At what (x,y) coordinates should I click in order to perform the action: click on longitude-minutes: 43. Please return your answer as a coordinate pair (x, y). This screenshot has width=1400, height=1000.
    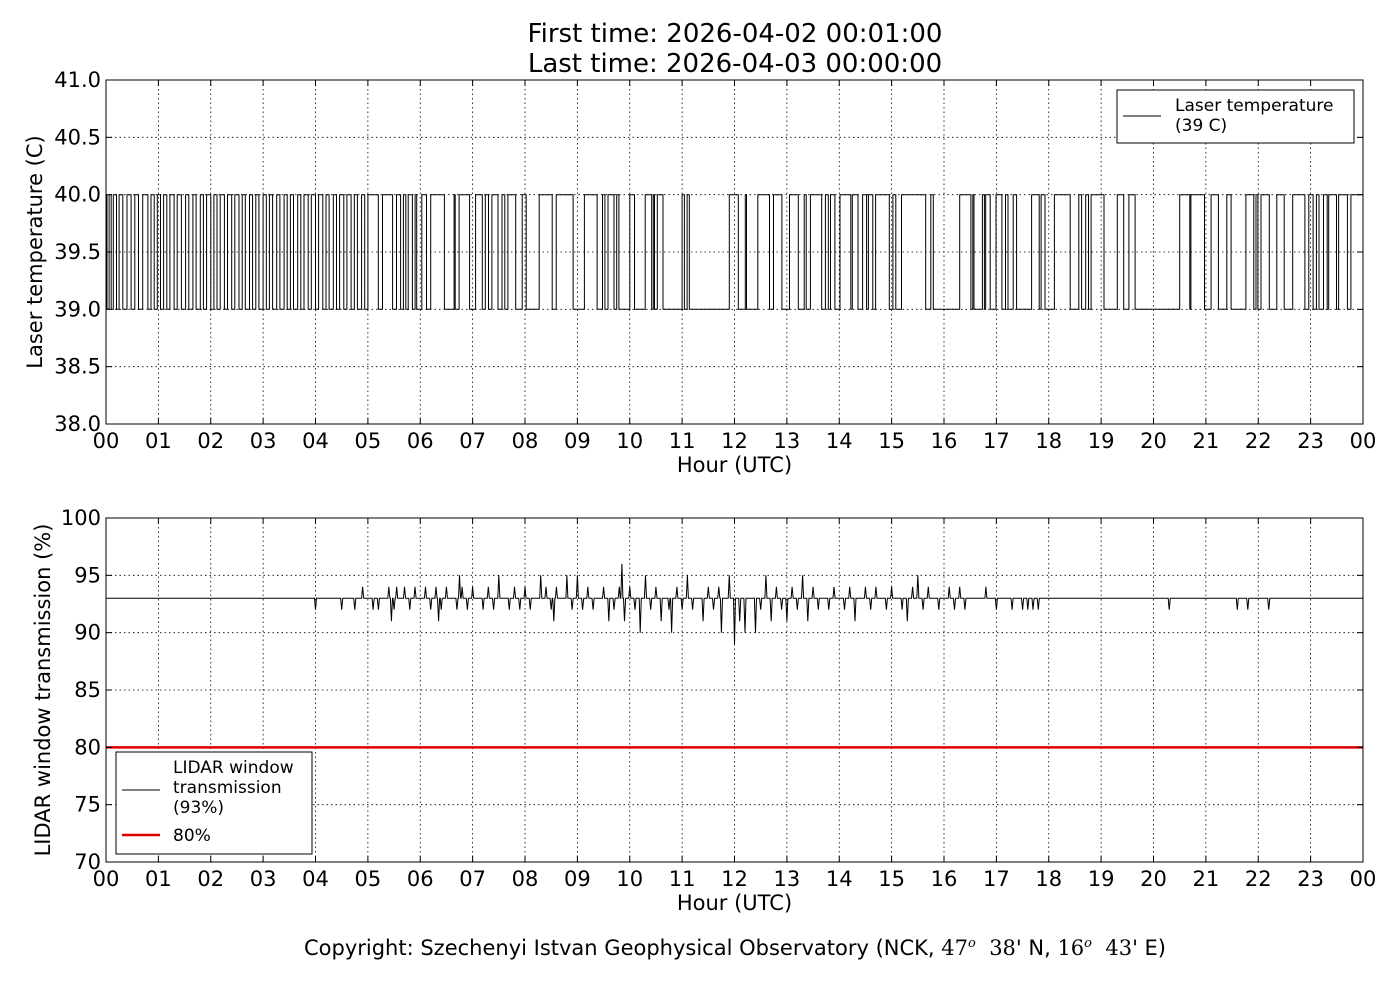
    Looking at the image, I should click on (1119, 948).